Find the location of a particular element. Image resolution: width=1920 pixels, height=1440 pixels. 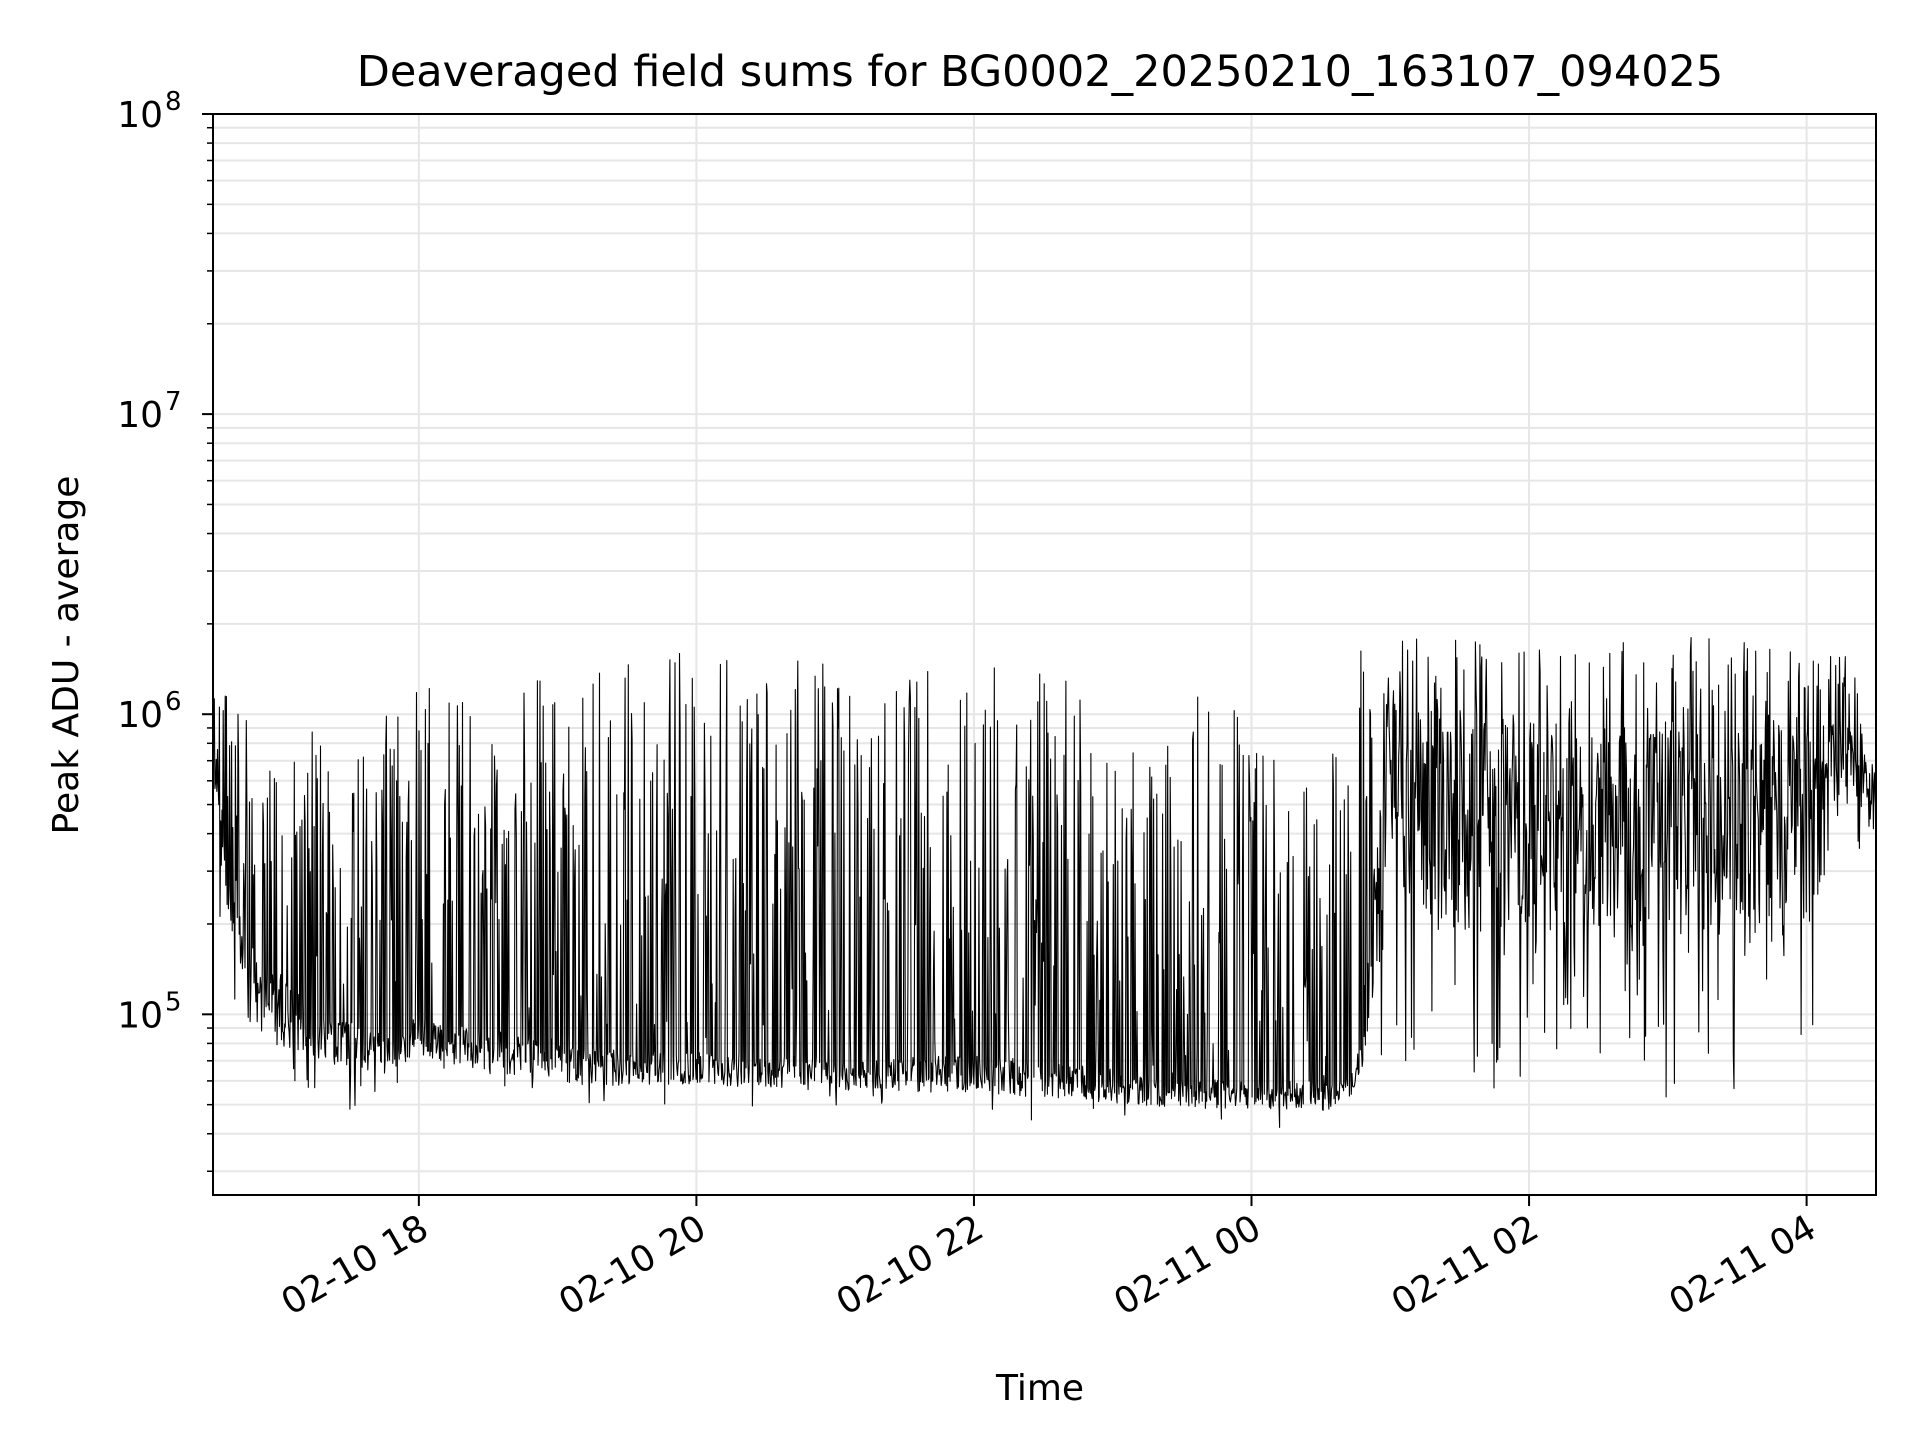

y-axis-label: Peak ADU - average is located at coordinates (66, 655).